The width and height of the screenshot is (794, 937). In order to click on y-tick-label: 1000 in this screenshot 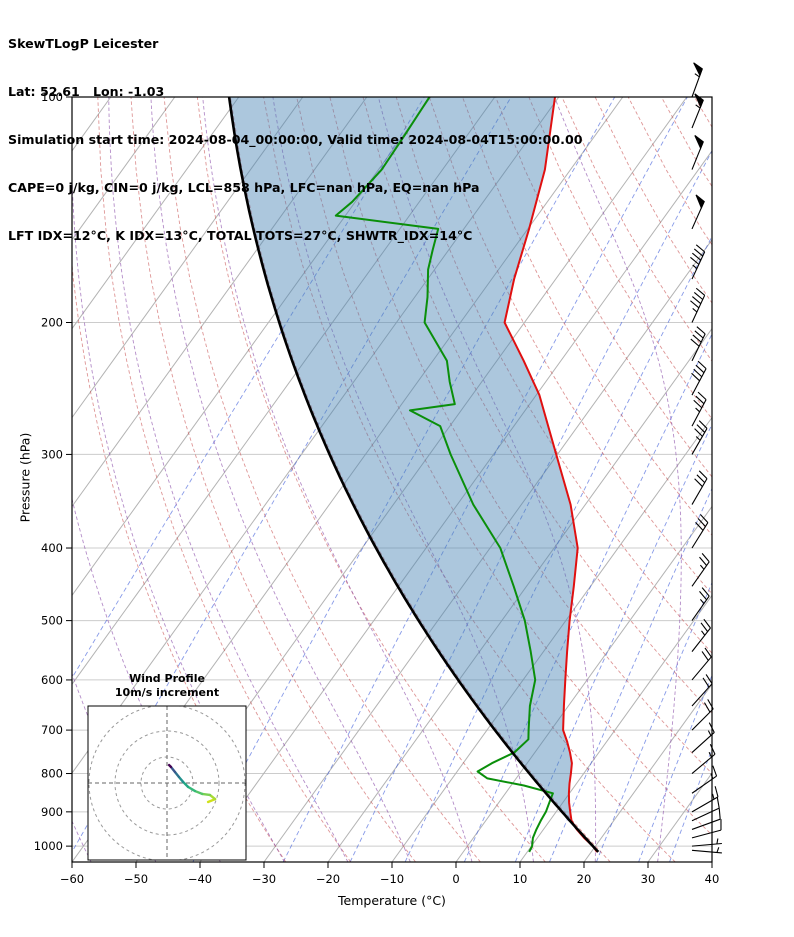, I will do `click(48, 846)`.